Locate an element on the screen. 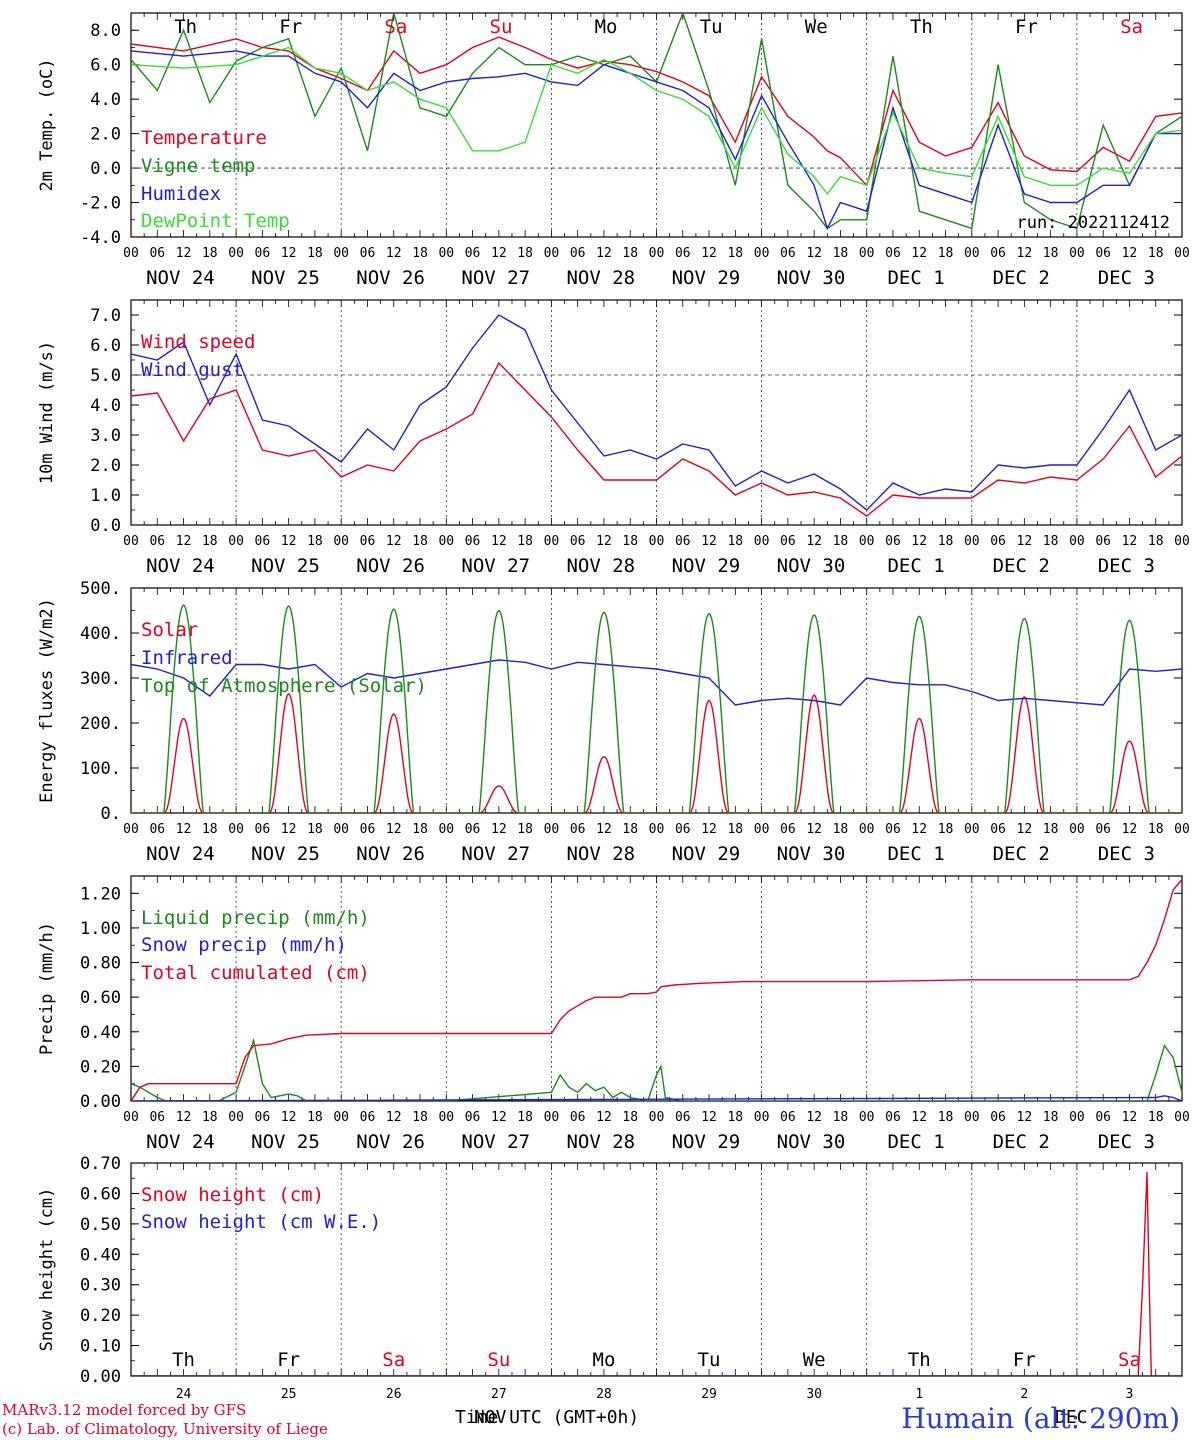  series-line-wind-speed is located at coordinates (656, 439).